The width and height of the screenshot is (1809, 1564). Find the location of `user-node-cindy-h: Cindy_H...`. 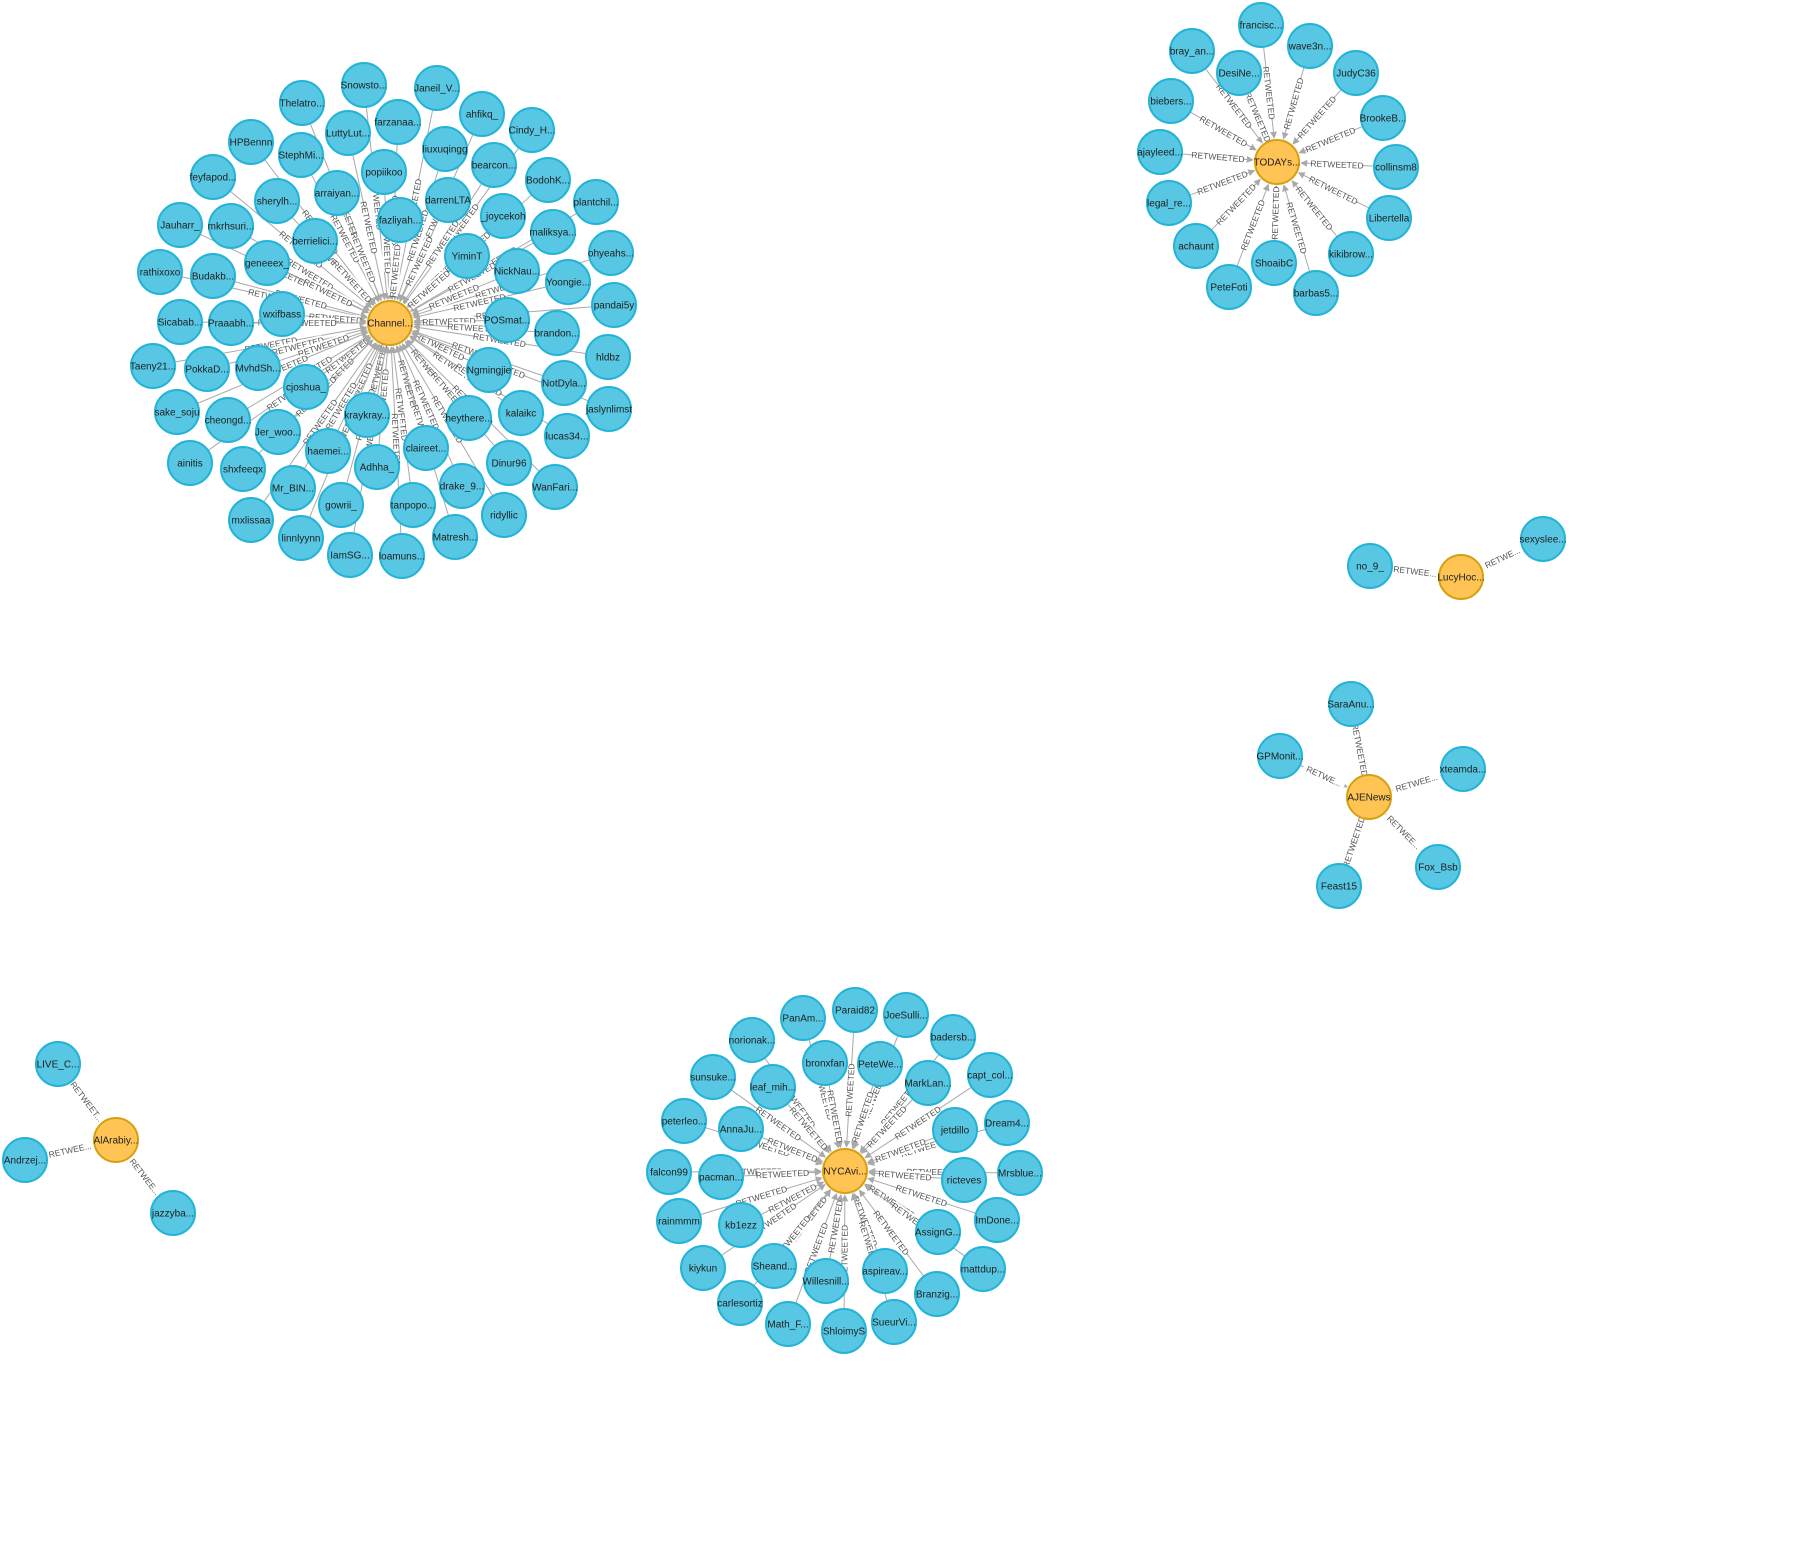

user-node-cindy-h: Cindy_H... is located at coordinates (532, 130).